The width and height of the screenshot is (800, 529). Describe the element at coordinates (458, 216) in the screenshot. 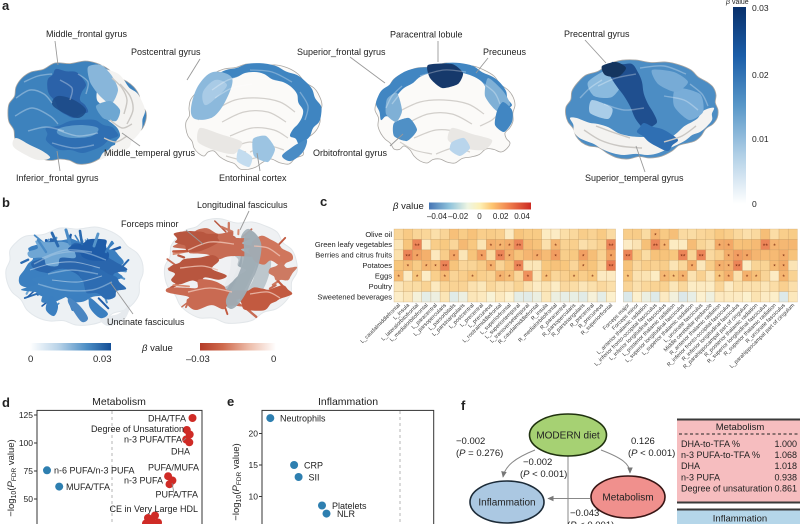

I see `svg-text: –0.02` at that location.